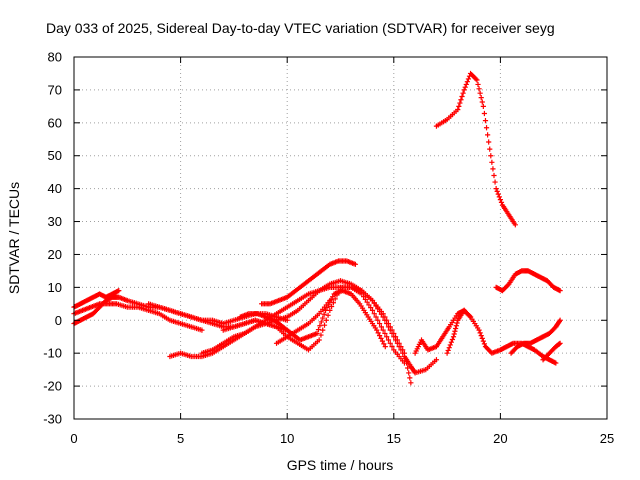  I want to click on y-tick-label: 10, so click(55, 287).